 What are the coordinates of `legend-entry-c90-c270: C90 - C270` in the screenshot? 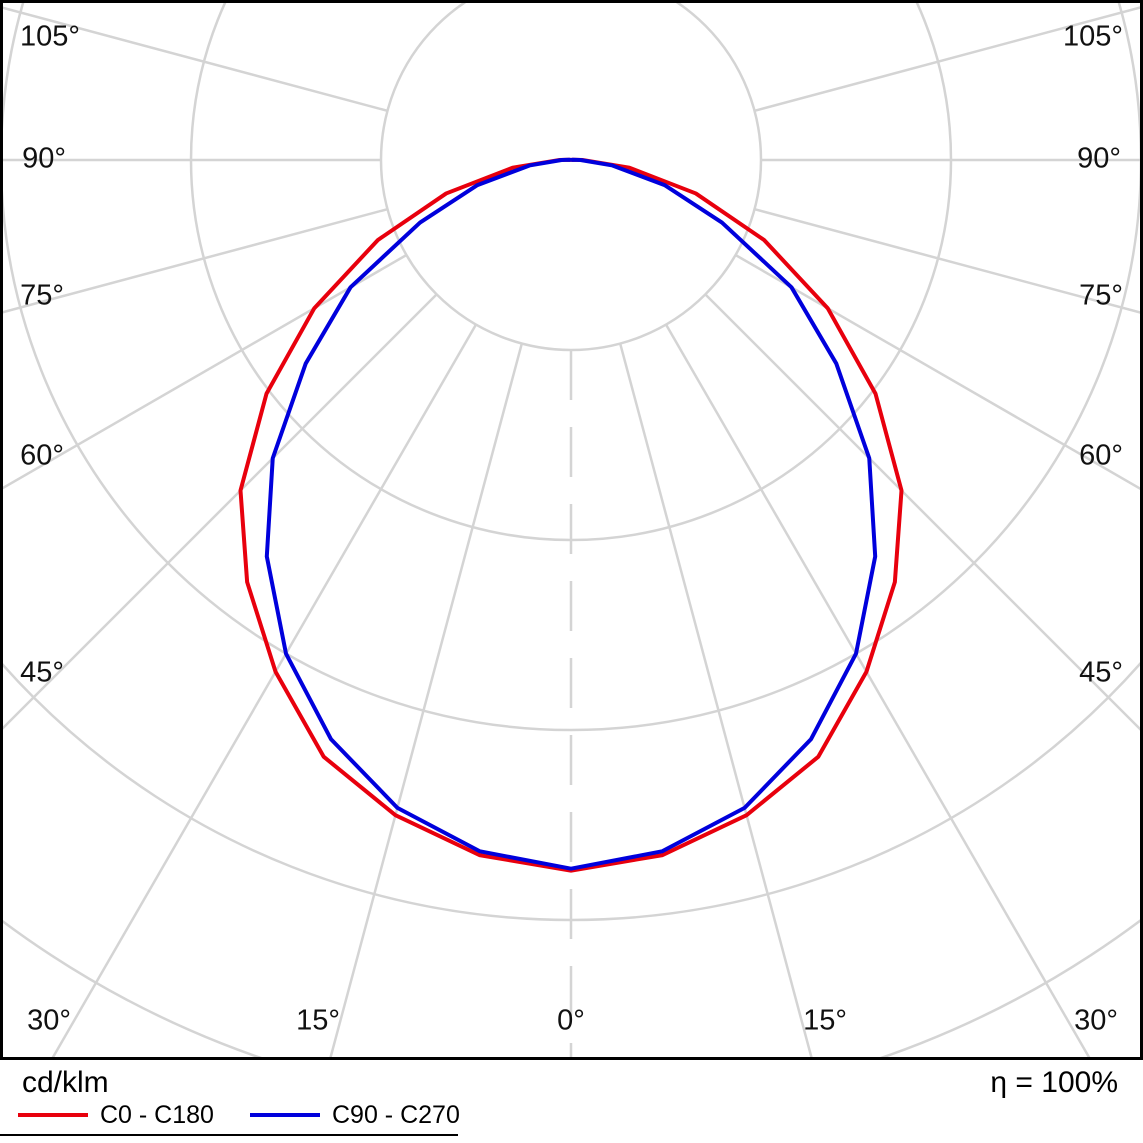 It's located at (365, 1115).